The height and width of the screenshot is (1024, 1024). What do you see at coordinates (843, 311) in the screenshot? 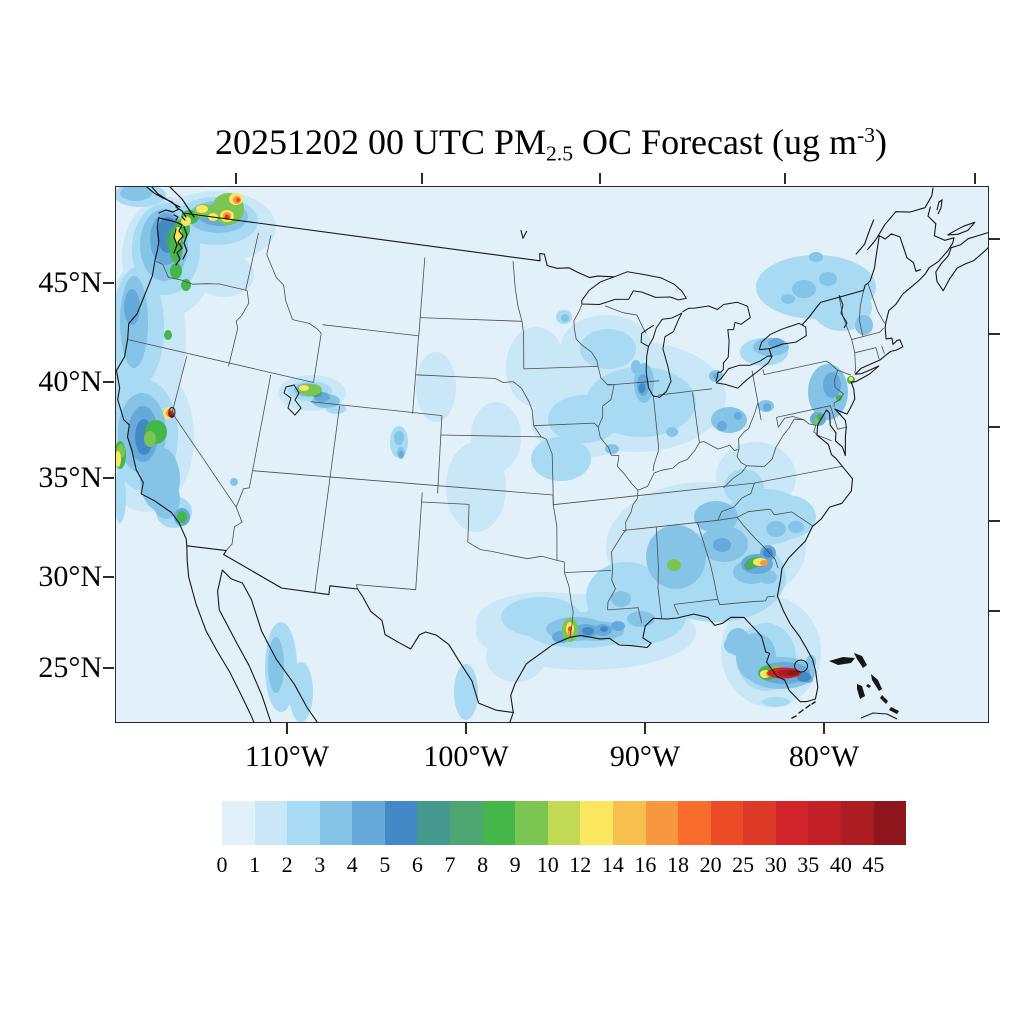
I see `lake-champlain-outline` at bounding box center [843, 311].